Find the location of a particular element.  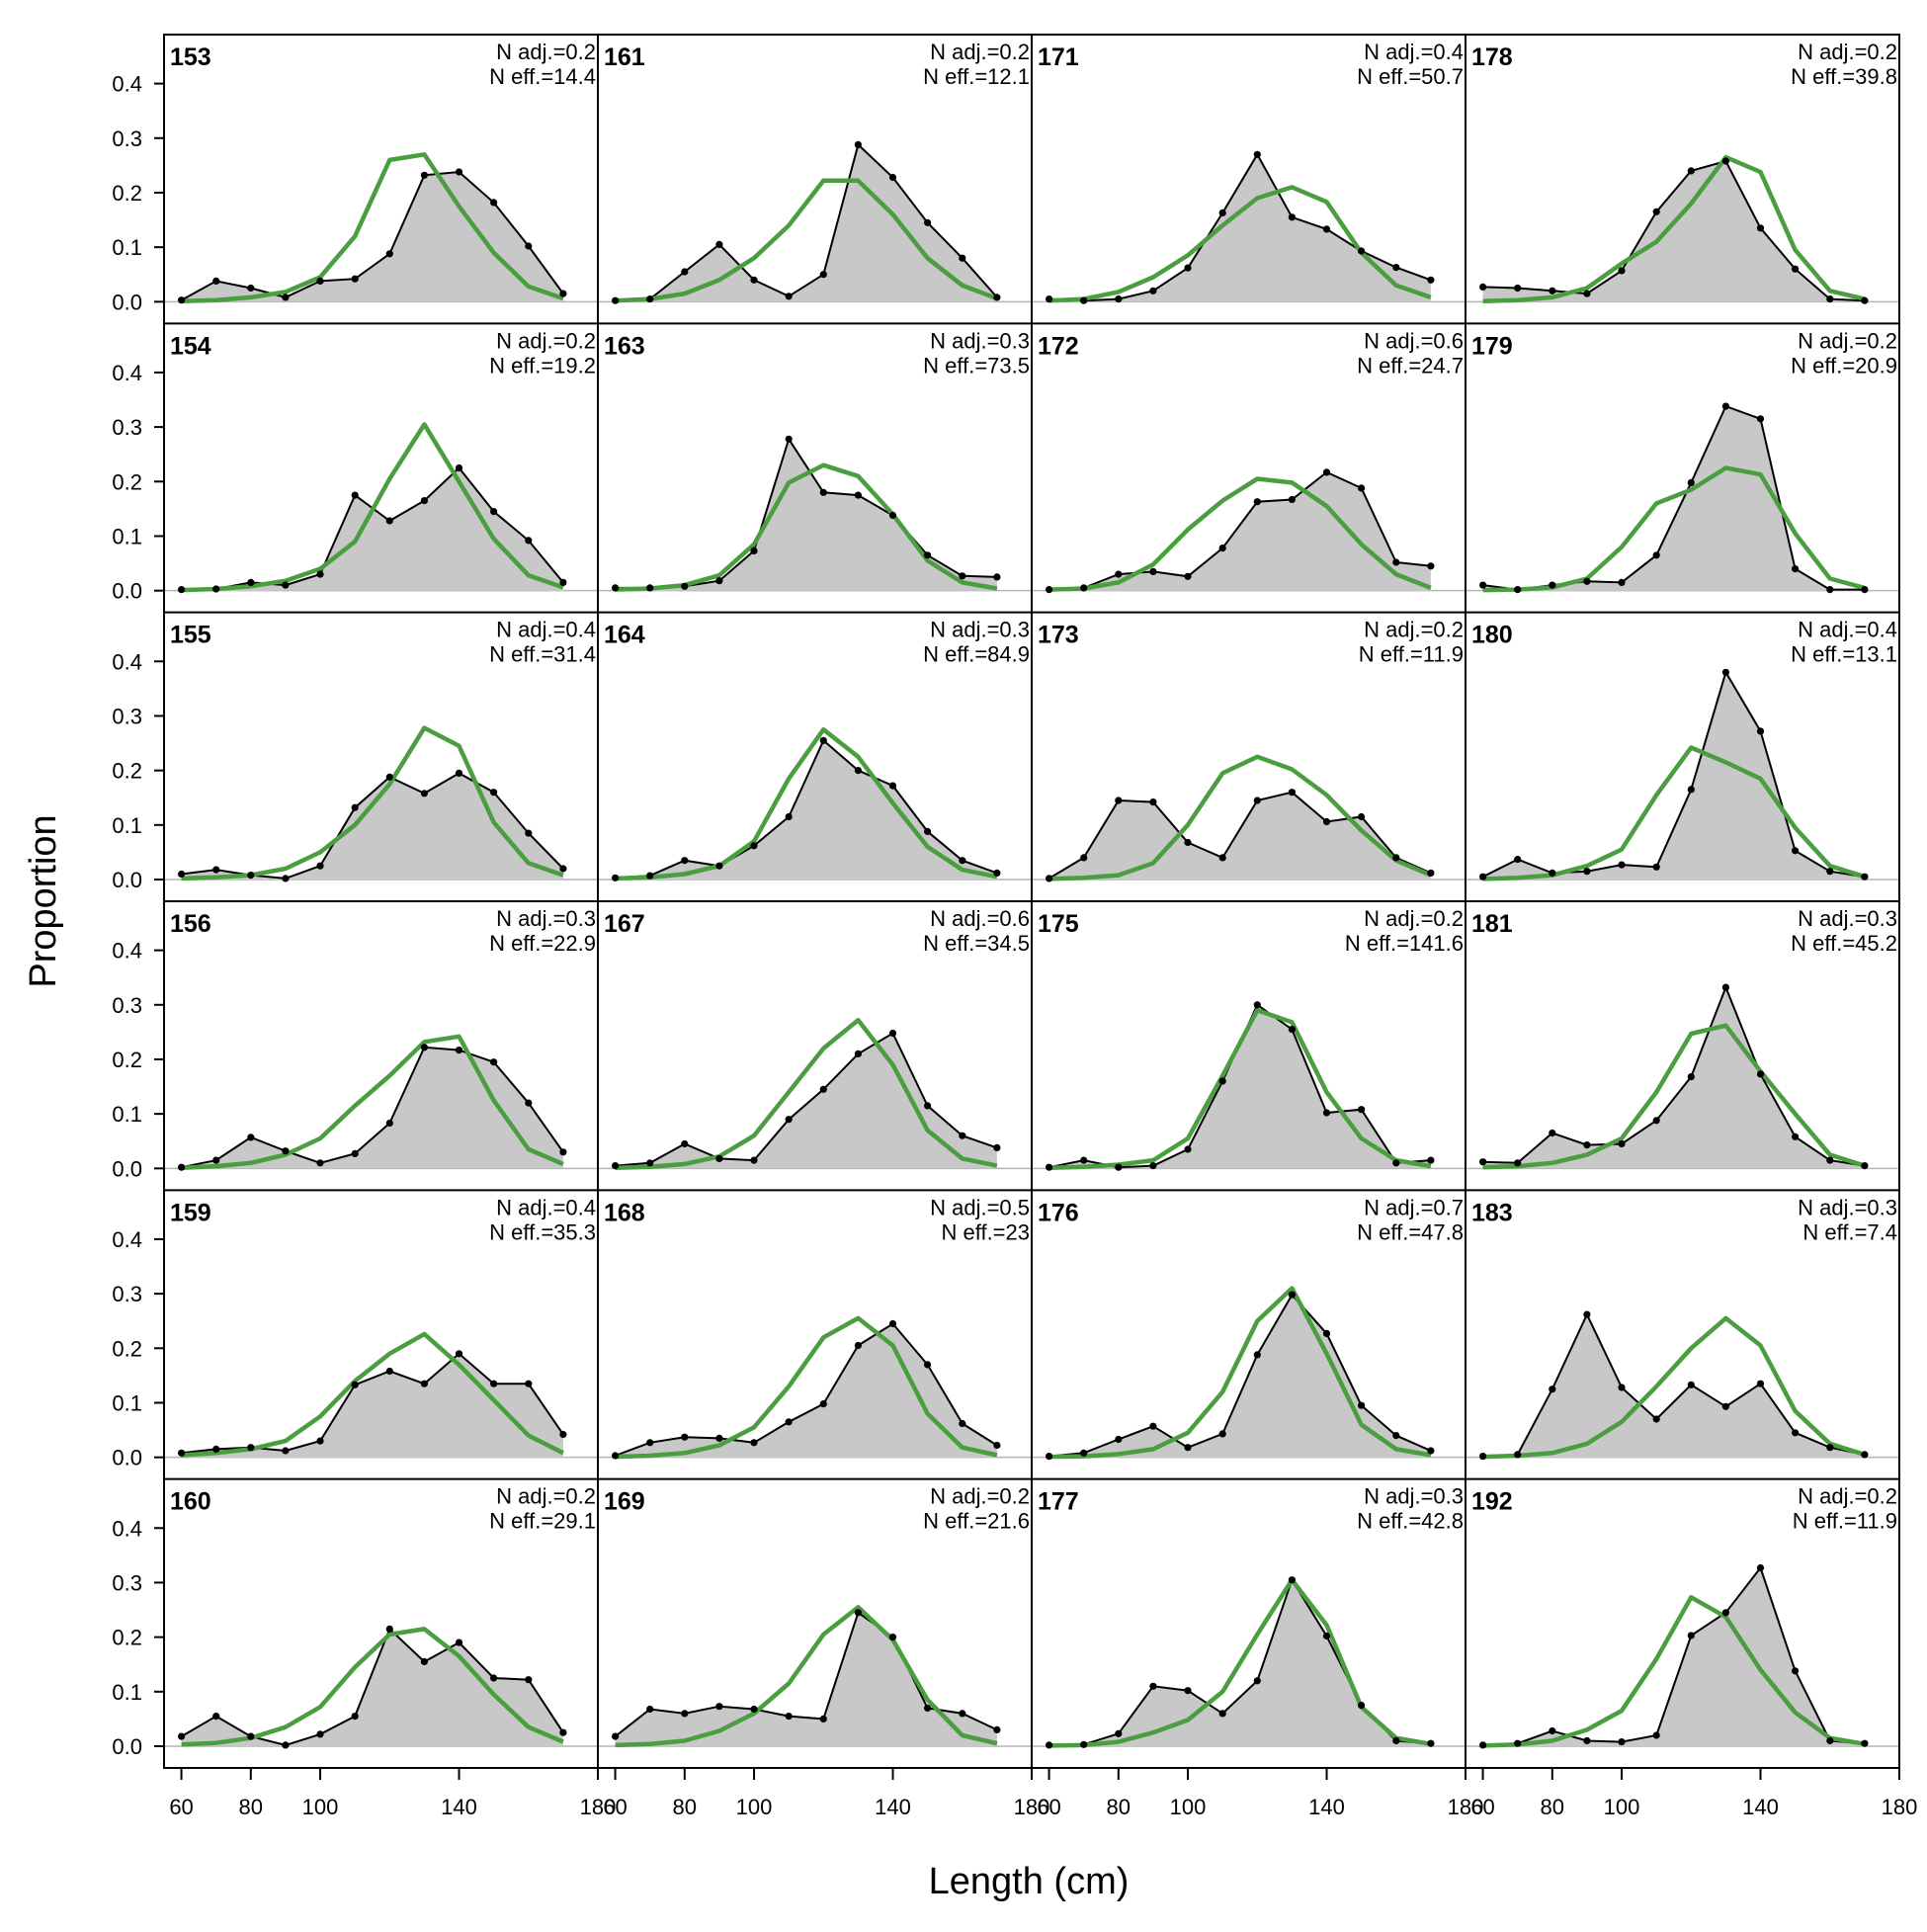

panel-n-eff: N eff.=39.8 is located at coordinates (1844, 76).